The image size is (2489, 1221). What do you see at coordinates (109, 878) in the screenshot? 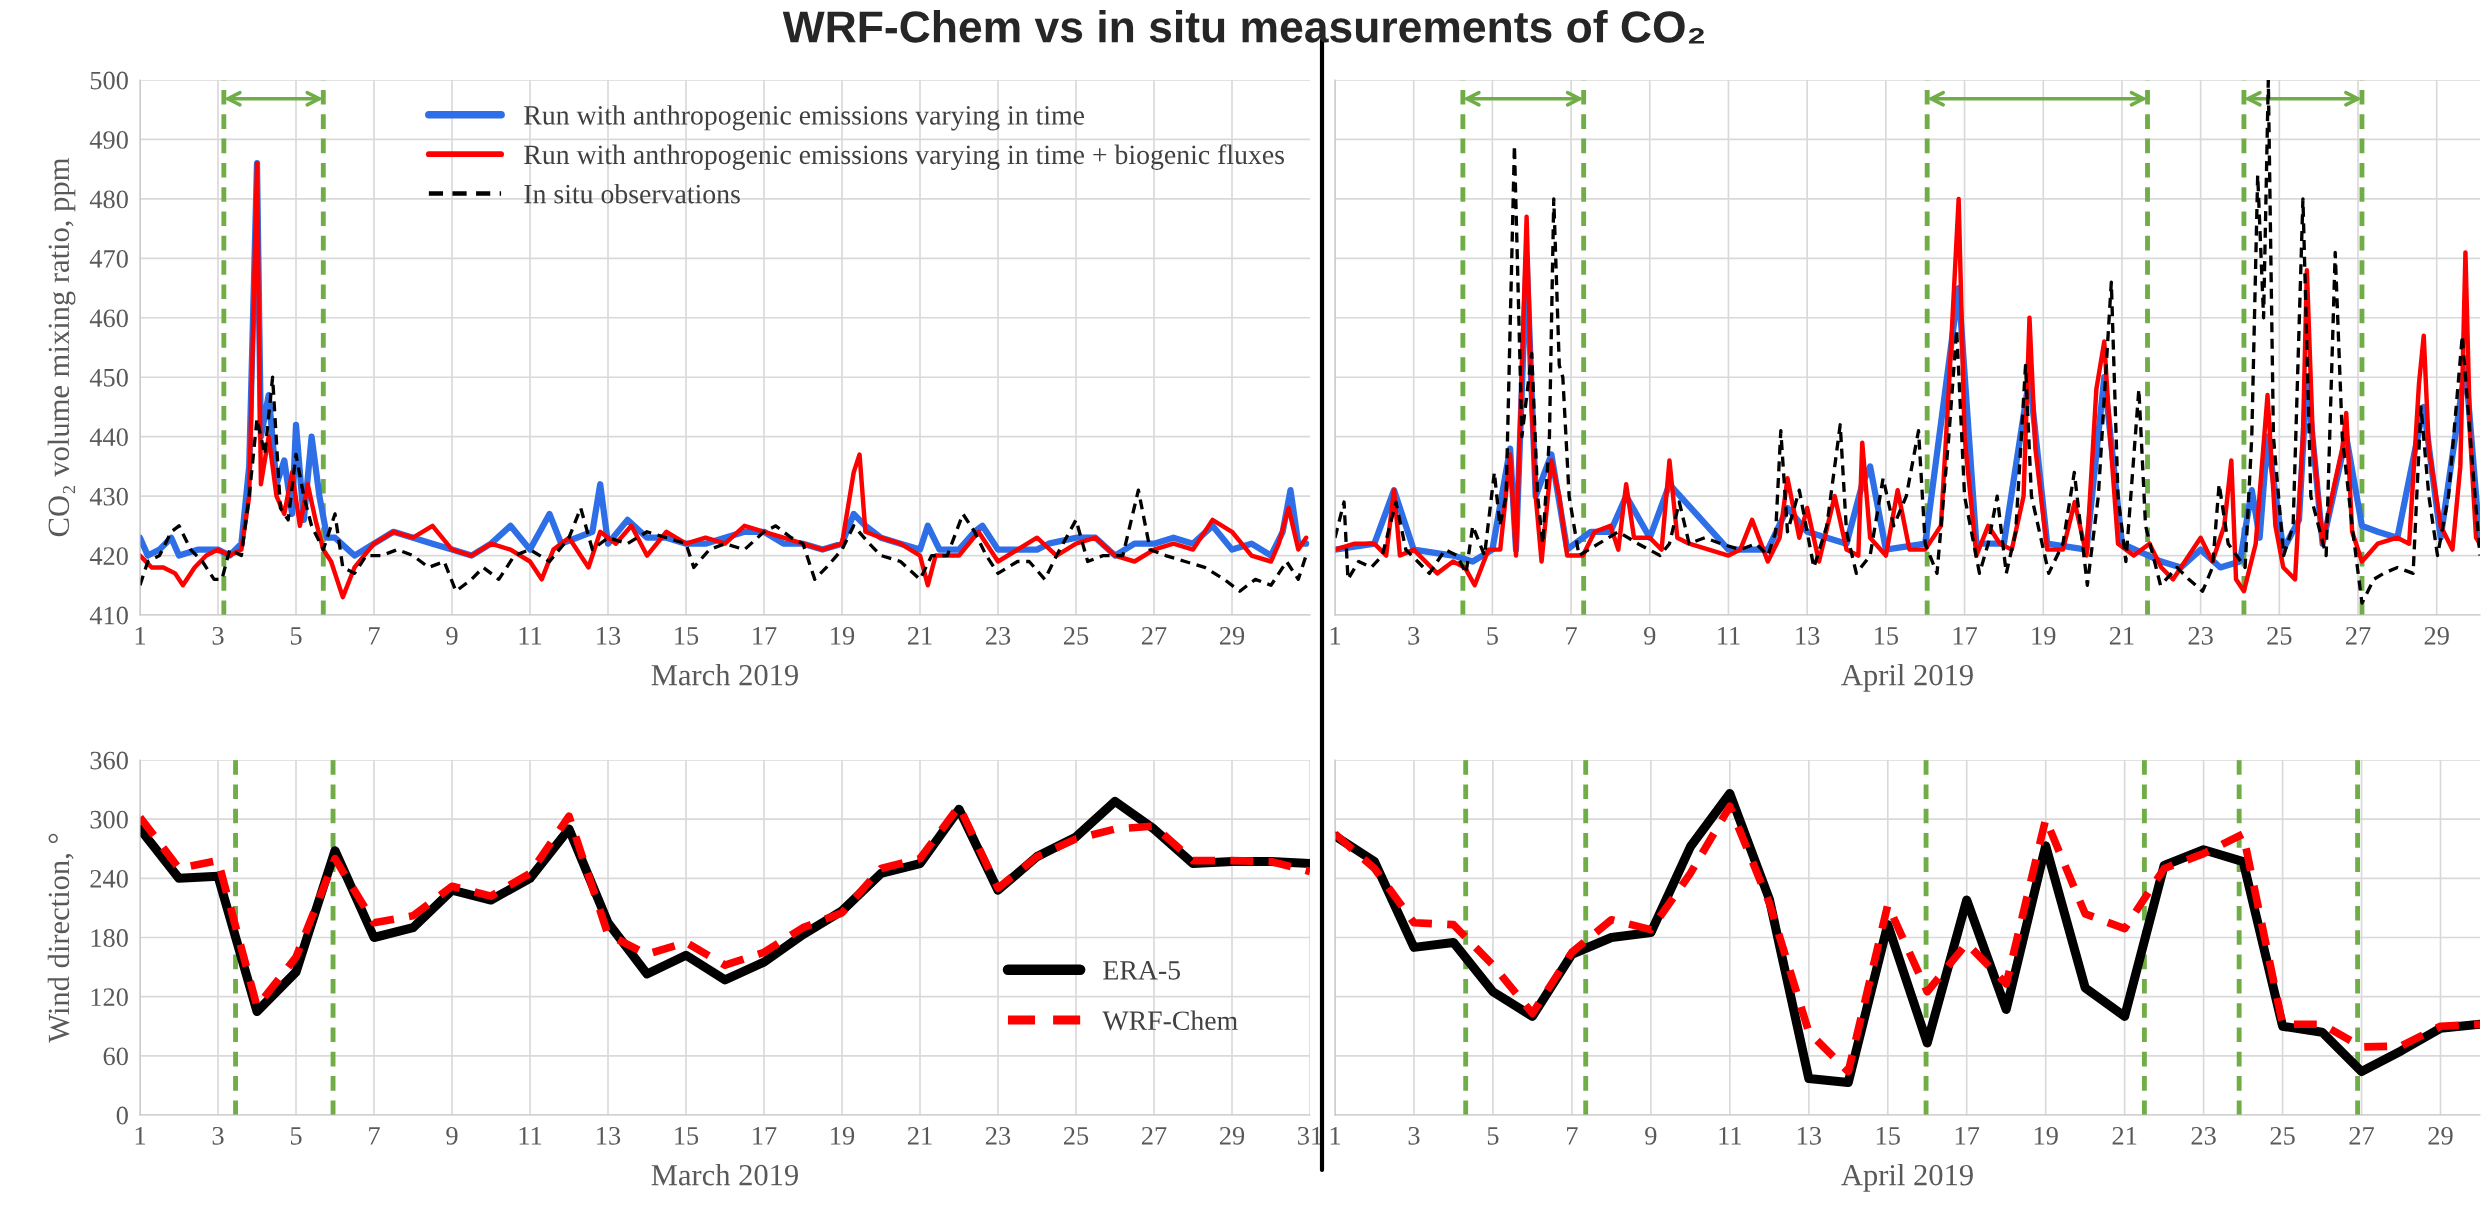
I see `y-tick-label: 240` at bounding box center [109, 878].